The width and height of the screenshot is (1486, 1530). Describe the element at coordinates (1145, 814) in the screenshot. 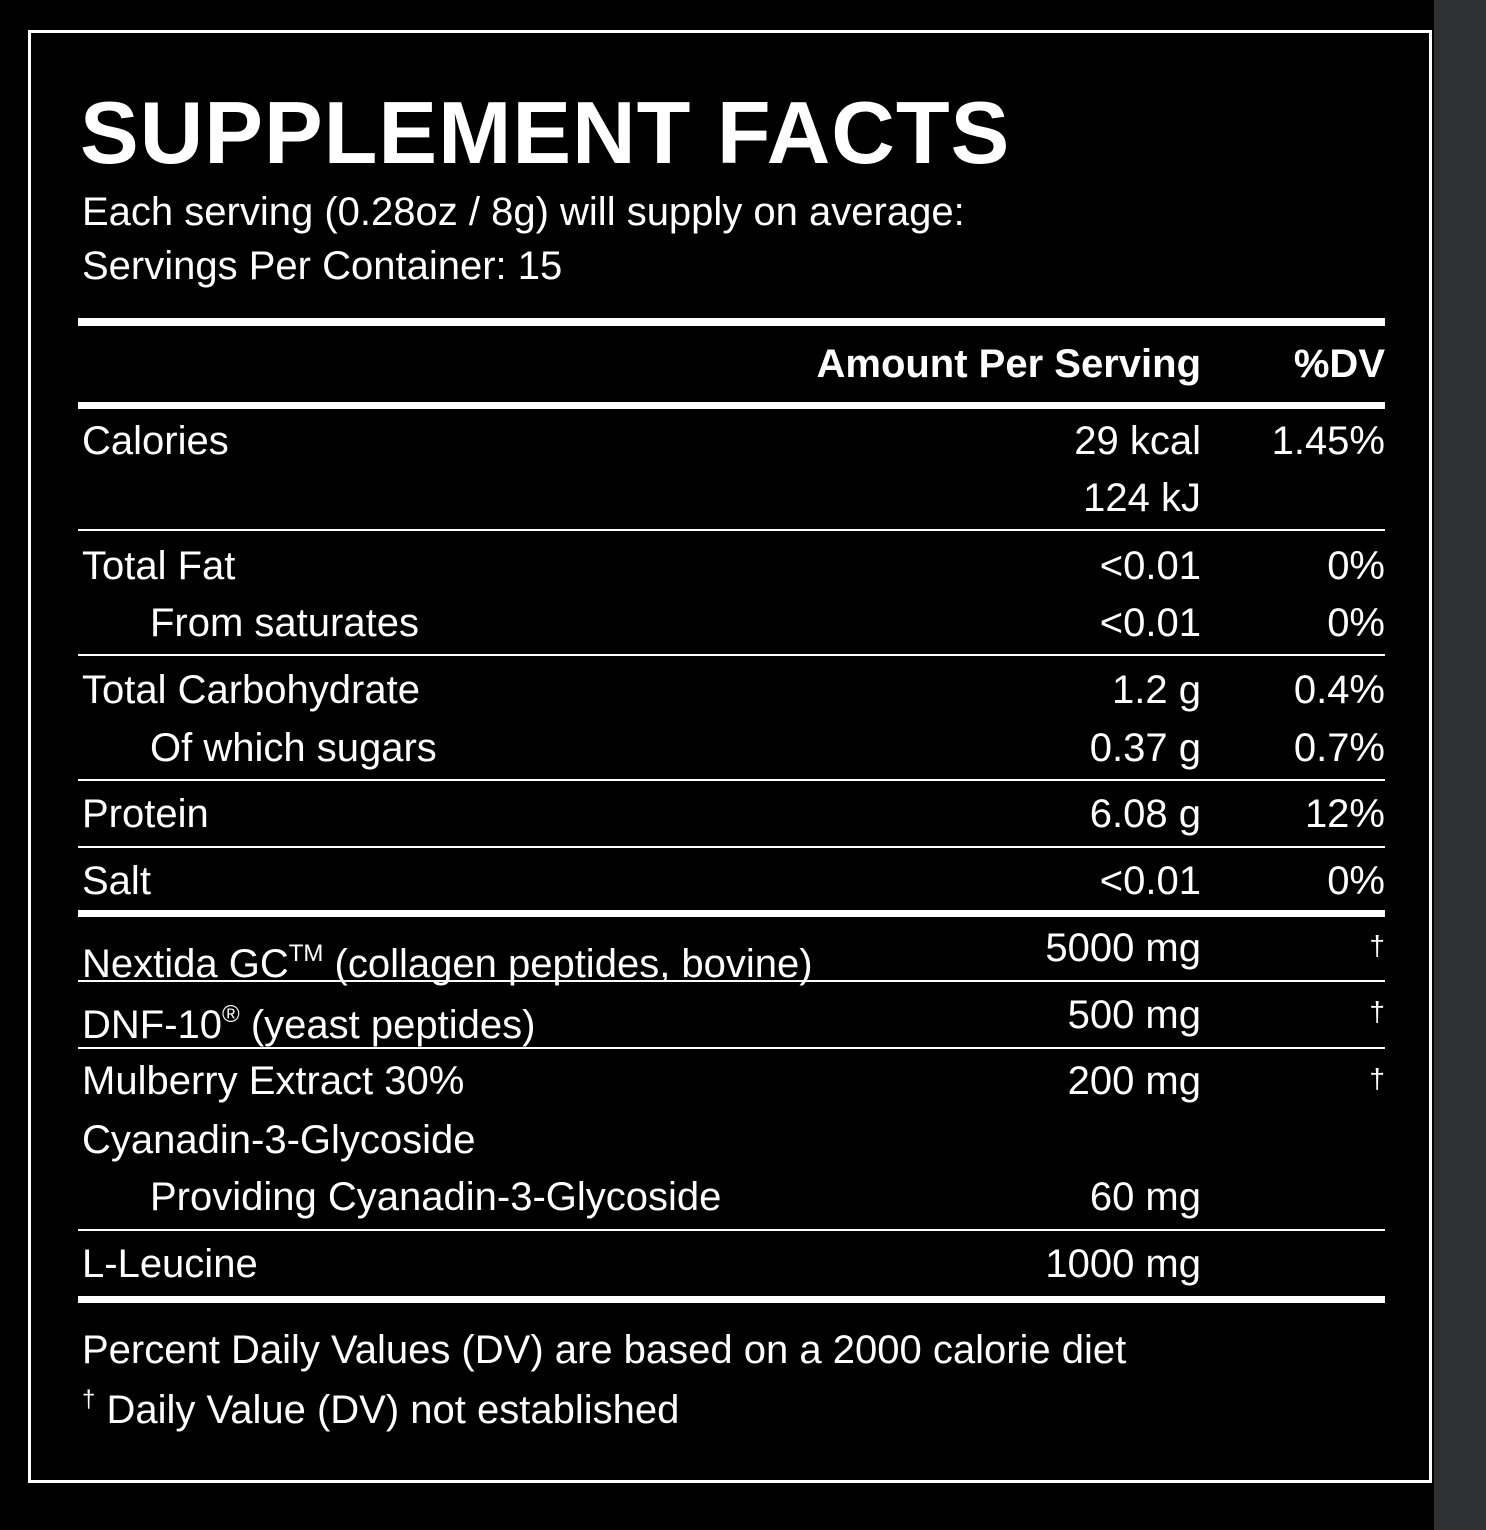

I see `protein-amount: 6.08 g` at that location.